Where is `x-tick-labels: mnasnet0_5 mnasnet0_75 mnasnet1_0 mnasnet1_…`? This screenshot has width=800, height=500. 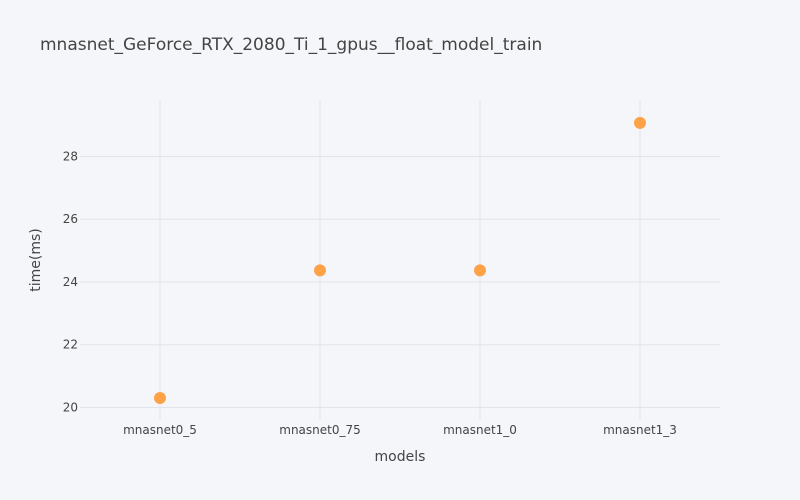 x-tick-labels: mnasnet0_5 mnasnet0_75 mnasnet1_0 mnasnet1_… is located at coordinates (400, 430).